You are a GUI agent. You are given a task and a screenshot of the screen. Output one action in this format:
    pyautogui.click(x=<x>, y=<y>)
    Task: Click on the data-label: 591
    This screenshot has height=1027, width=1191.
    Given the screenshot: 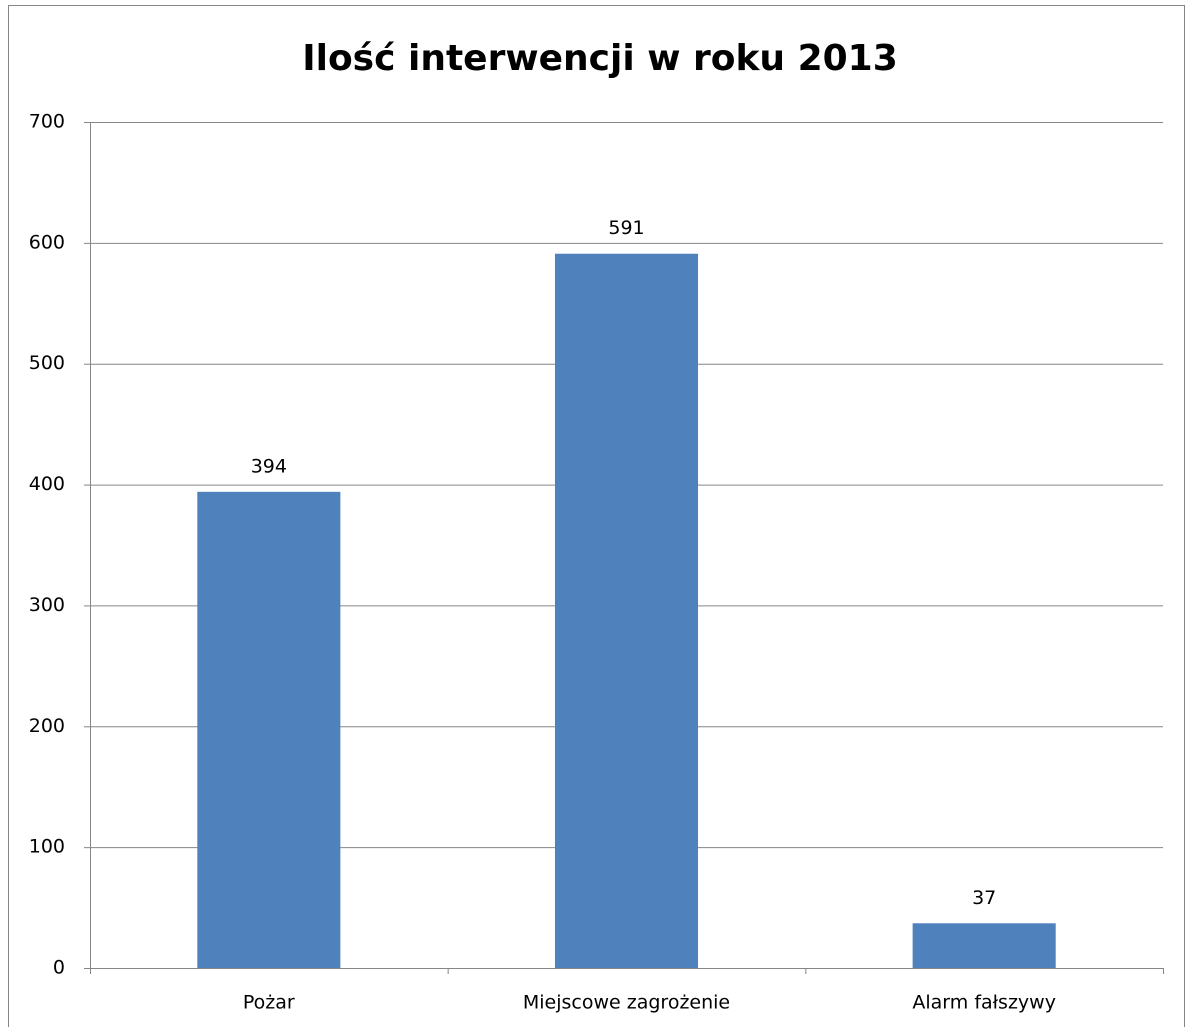 What is the action you would take?
    pyautogui.click(x=626, y=228)
    